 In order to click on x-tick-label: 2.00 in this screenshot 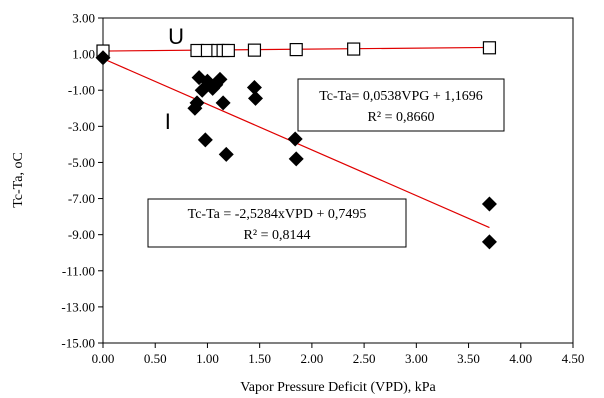, I will do `click(312, 358)`.